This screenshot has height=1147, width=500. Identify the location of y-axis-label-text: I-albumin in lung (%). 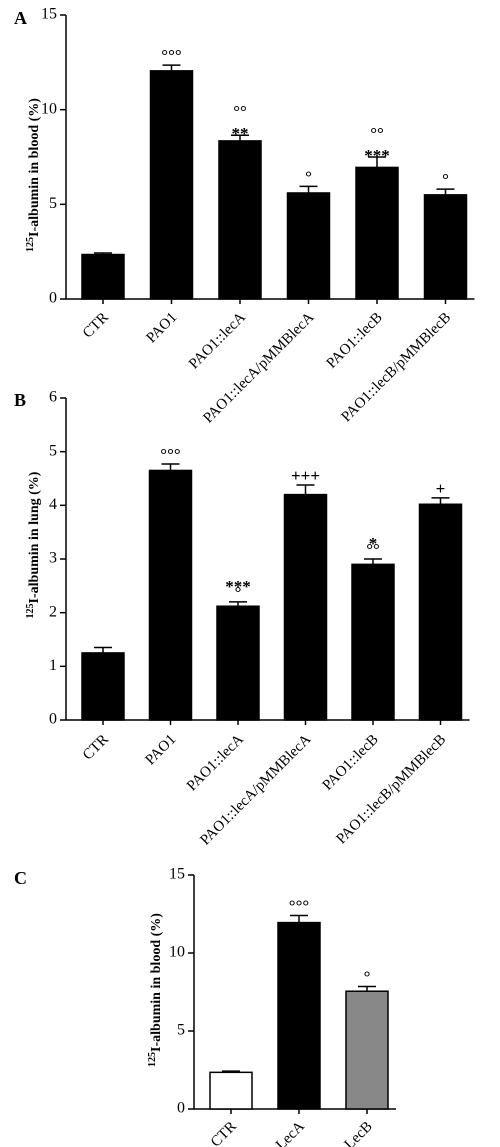
(34, 537).